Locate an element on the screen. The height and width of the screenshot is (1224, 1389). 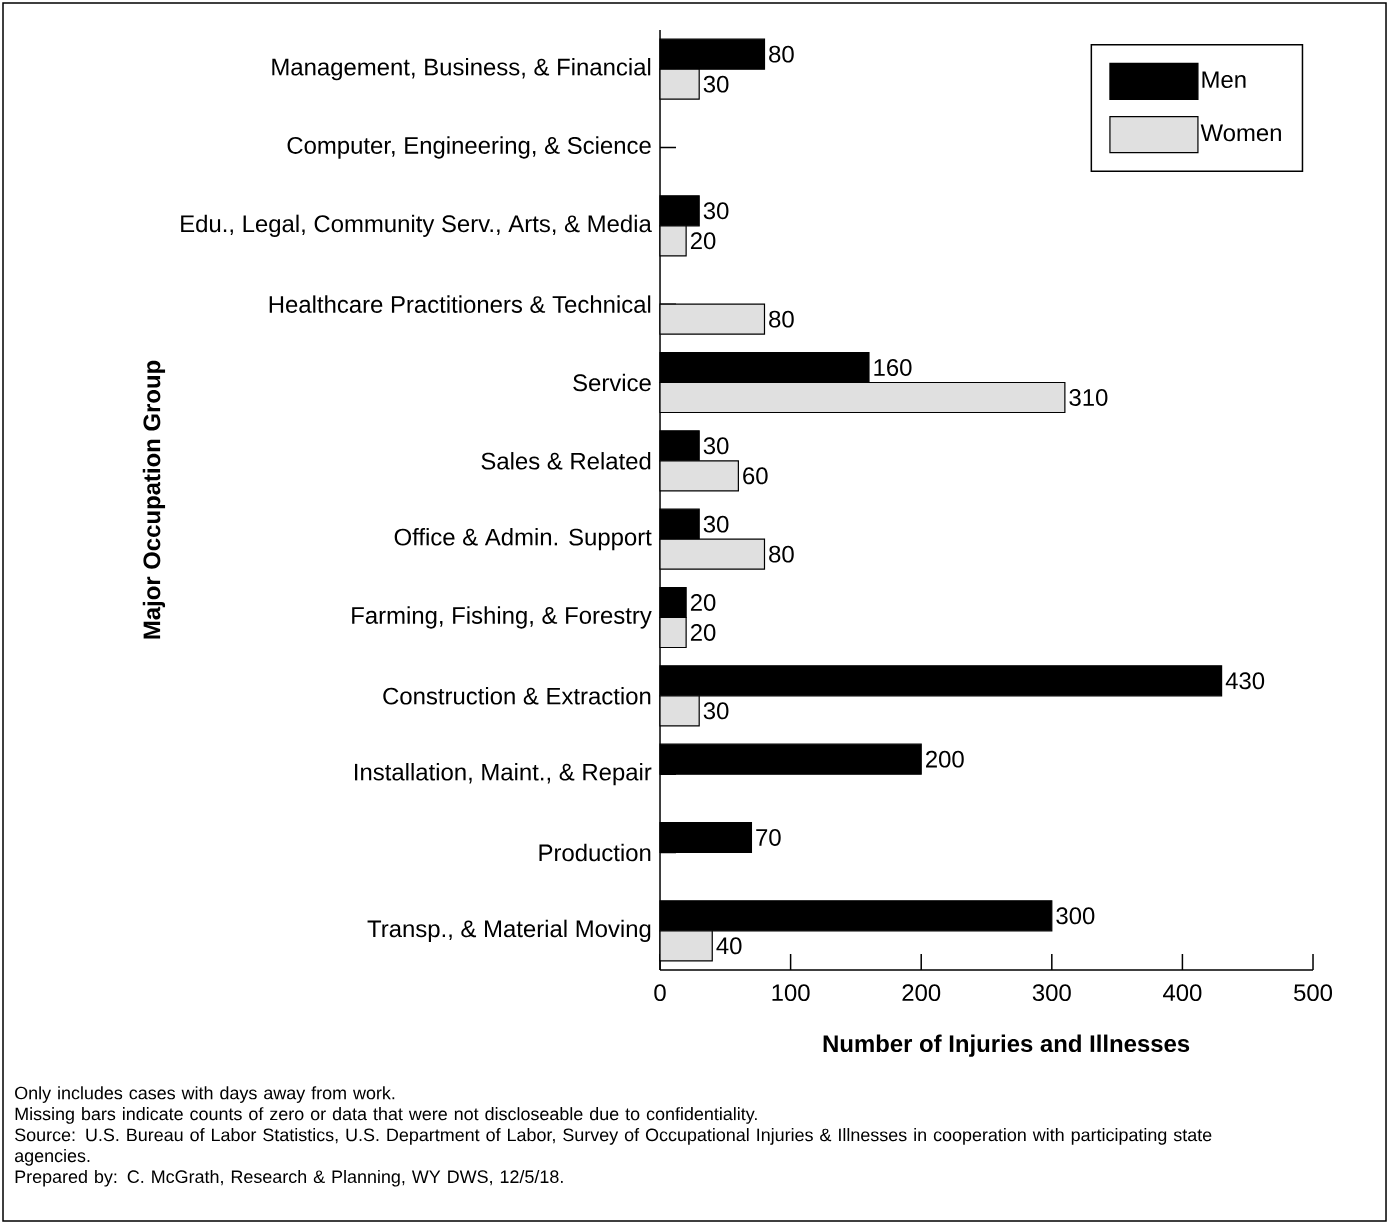
text: Missing bars indicate counts of zero or data that were not discloseable due to confidentiality. is located at coordinates (386, 1115).